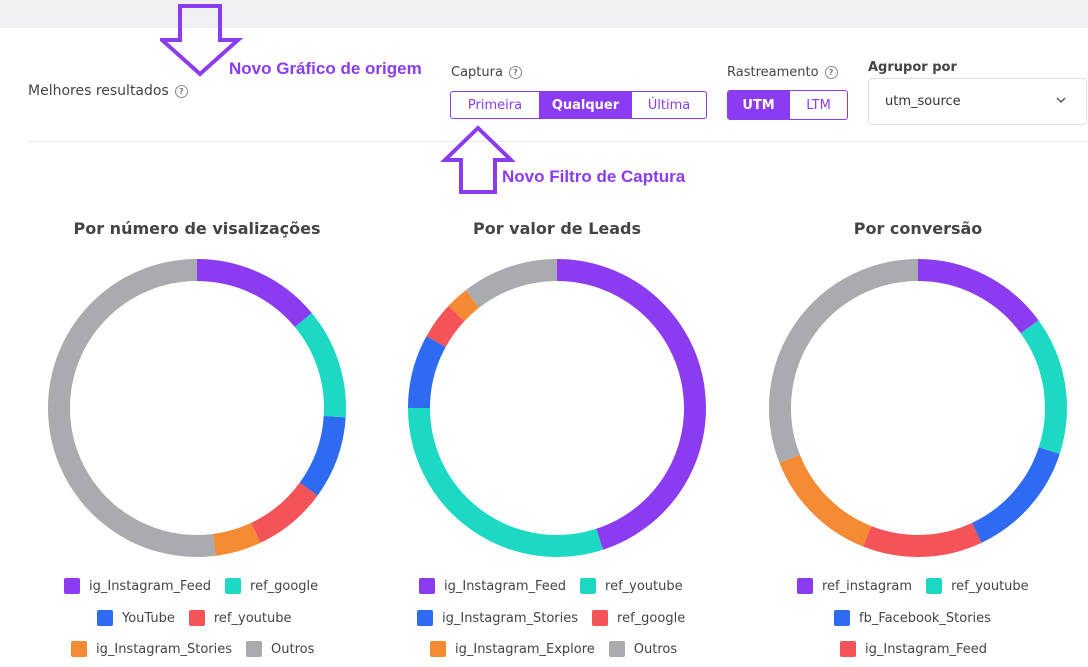 Image resolution: width=1088 pixels, height=667 pixels. Describe the element at coordinates (557, 228) in the screenshot. I see `chart-title-leads: Por valor de Leads` at that location.